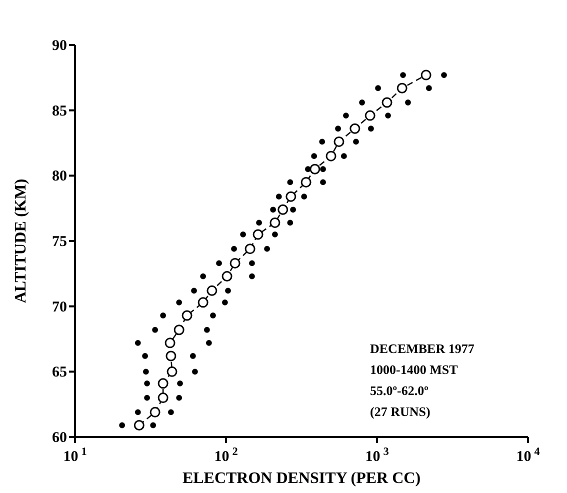 Image resolution: width=567 pixels, height=493 pixels. What do you see at coordinates (59, 372) in the screenshot?
I see `y-tick-label: 65` at bounding box center [59, 372].